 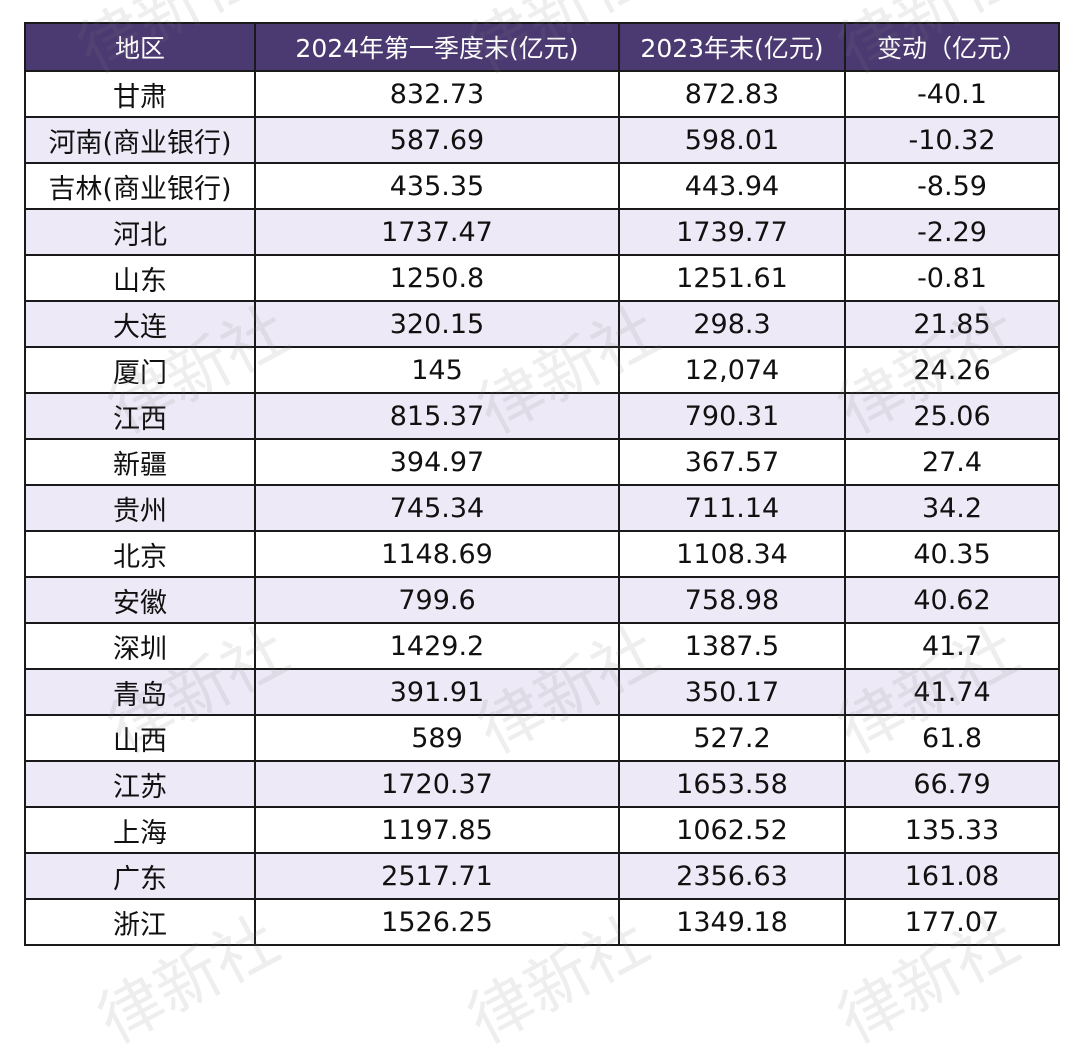 What do you see at coordinates (437, 186) in the screenshot?
I see `cell-2024q1: 435.35` at bounding box center [437, 186].